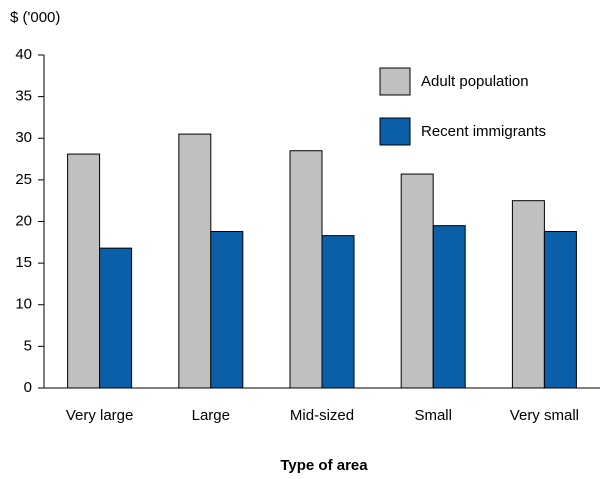 The width and height of the screenshot is (602, 479). Describe the element at coordinates (324, 465) in the screenshot. I see `x-axis-label: Type of area` at that location.